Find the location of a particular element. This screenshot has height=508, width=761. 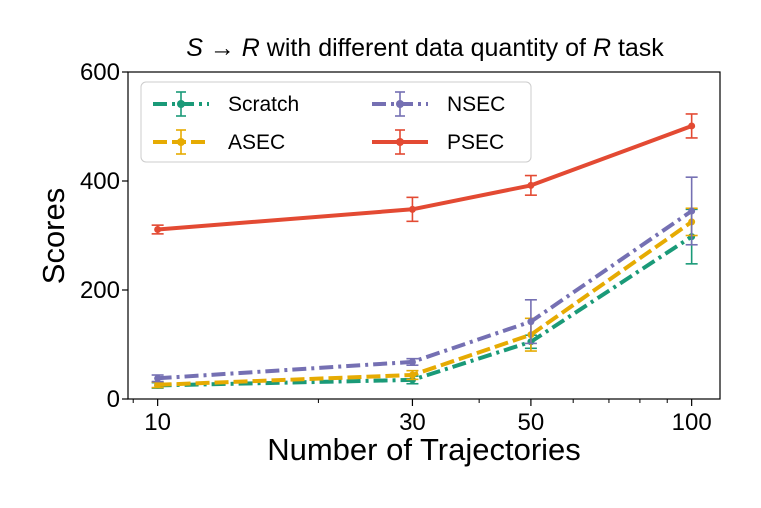

x-tick-label: 100 is located at coordinates (692, 422).